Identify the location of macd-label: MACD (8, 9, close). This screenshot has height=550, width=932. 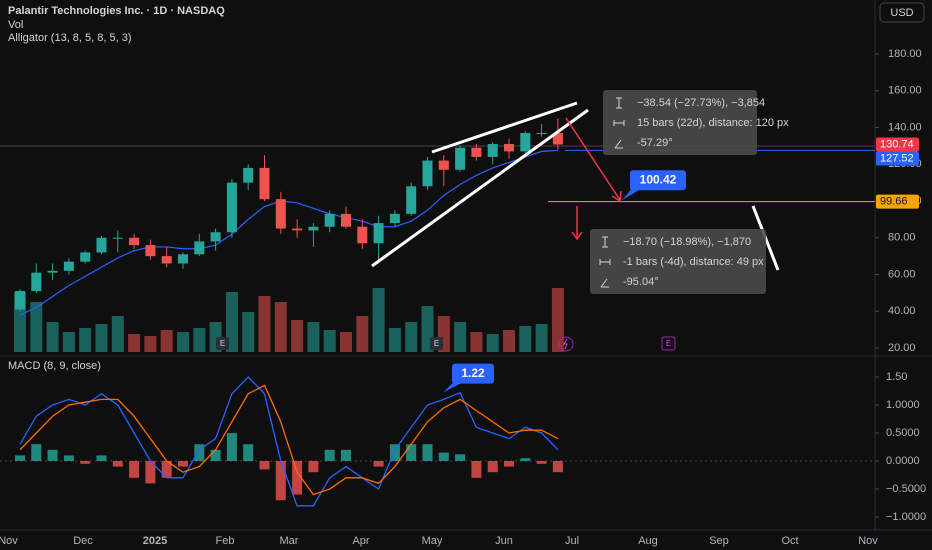
(54, 366).